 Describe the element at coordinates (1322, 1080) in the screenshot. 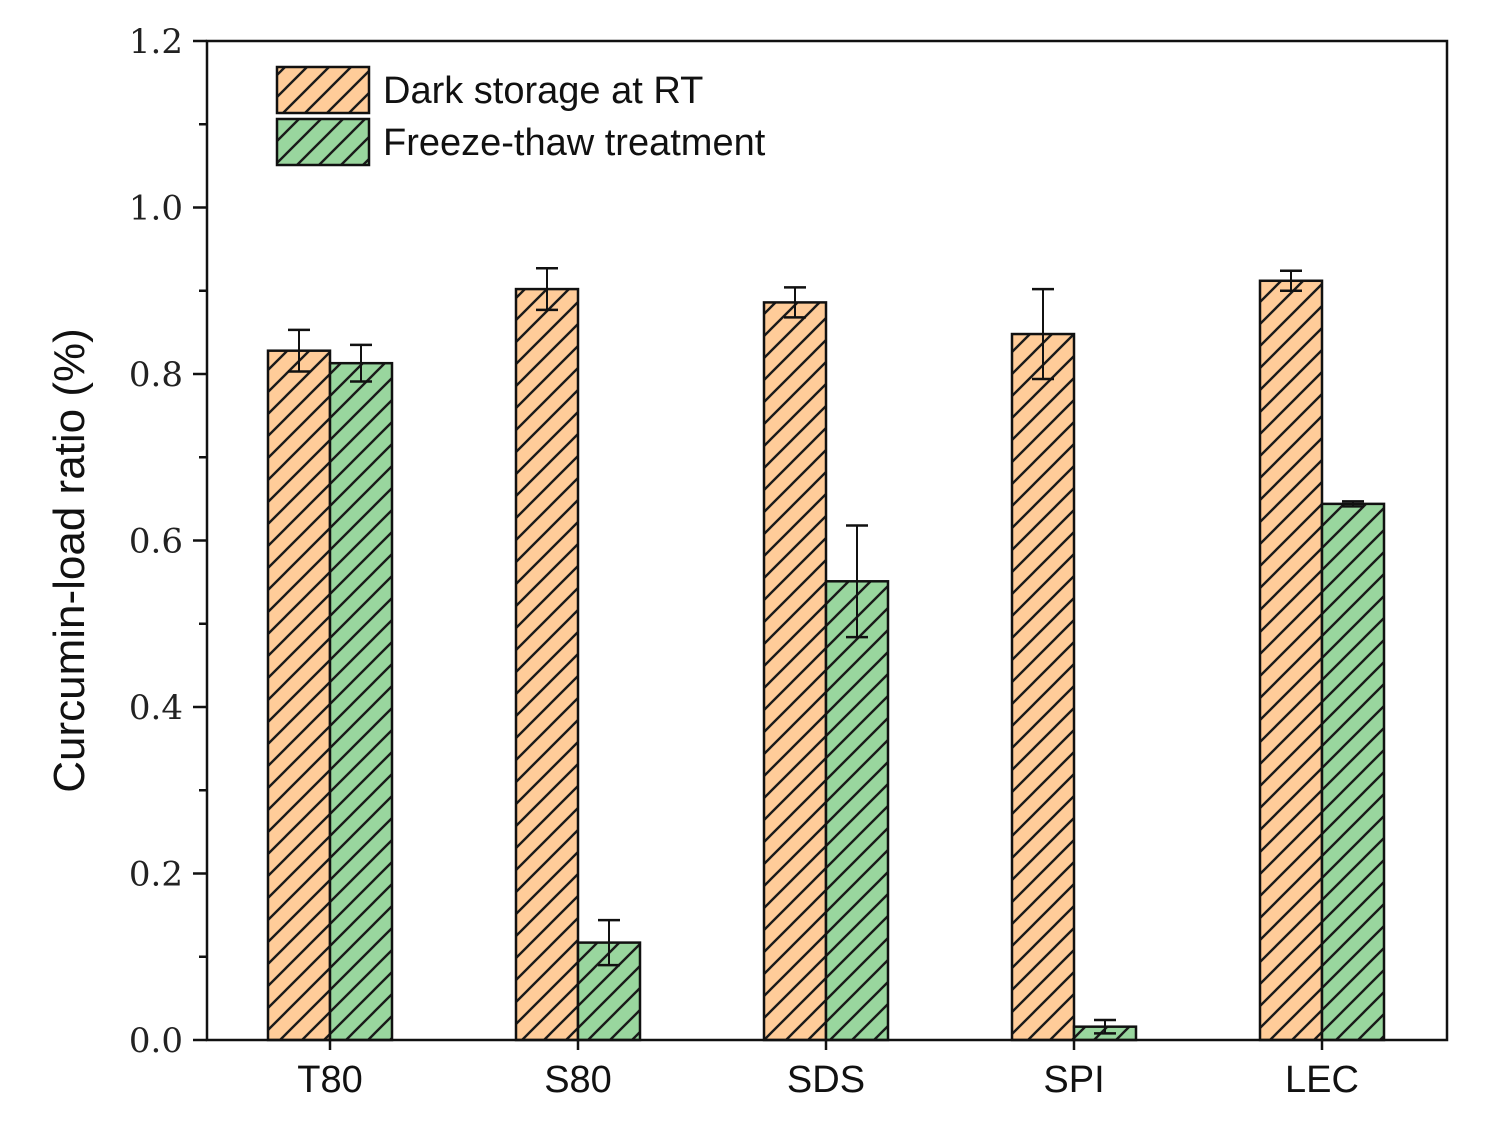

I see `x-tick-label-lec: LEC` at that location.